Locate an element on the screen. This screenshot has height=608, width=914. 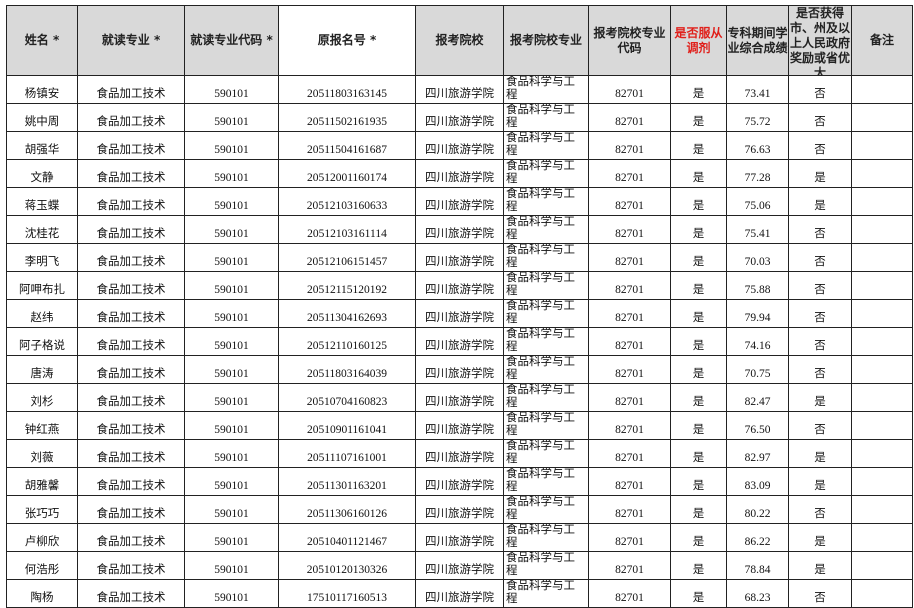
cell-student-name: 阿呷布扎 is located at coordinates (42, 285).